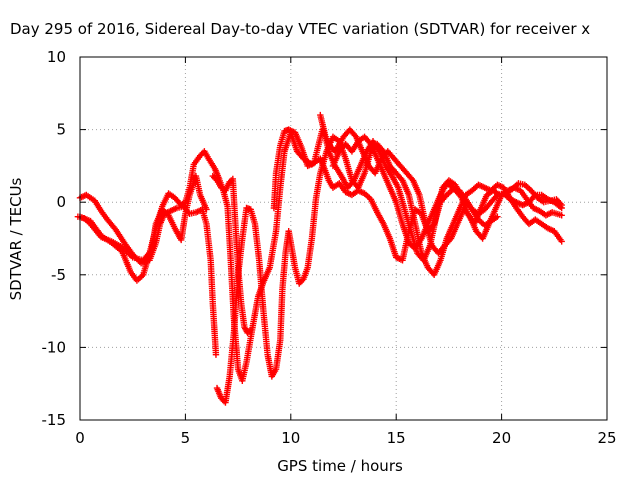 This screenshot has width=640, height=480. Describe the element at coordinates (606, 438) in the screenshot. I see `x-tick-label: 25` at that location.